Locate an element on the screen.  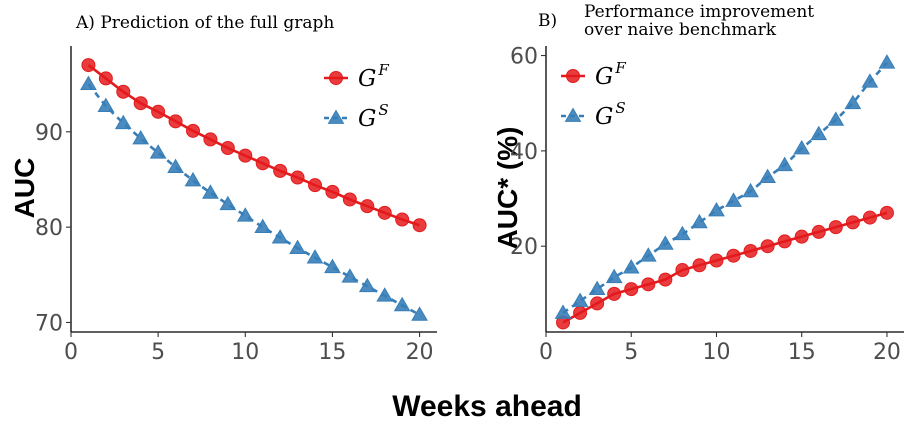
panel-a-x-tick-label: 20 is located at coordinates (420, 352).